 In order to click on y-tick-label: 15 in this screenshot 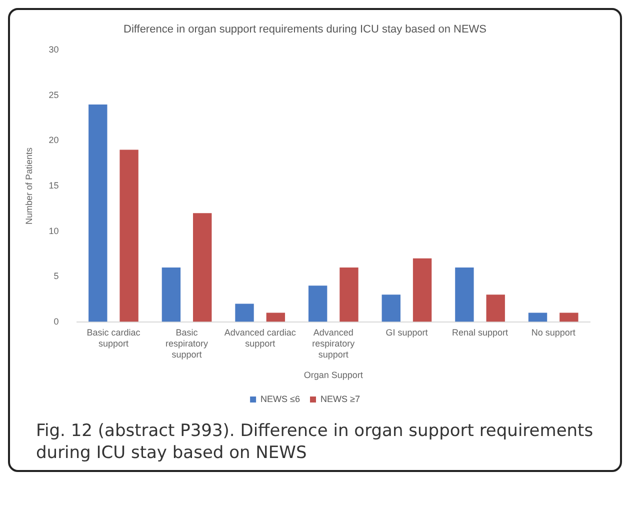, I will do `click(53, 185)`.